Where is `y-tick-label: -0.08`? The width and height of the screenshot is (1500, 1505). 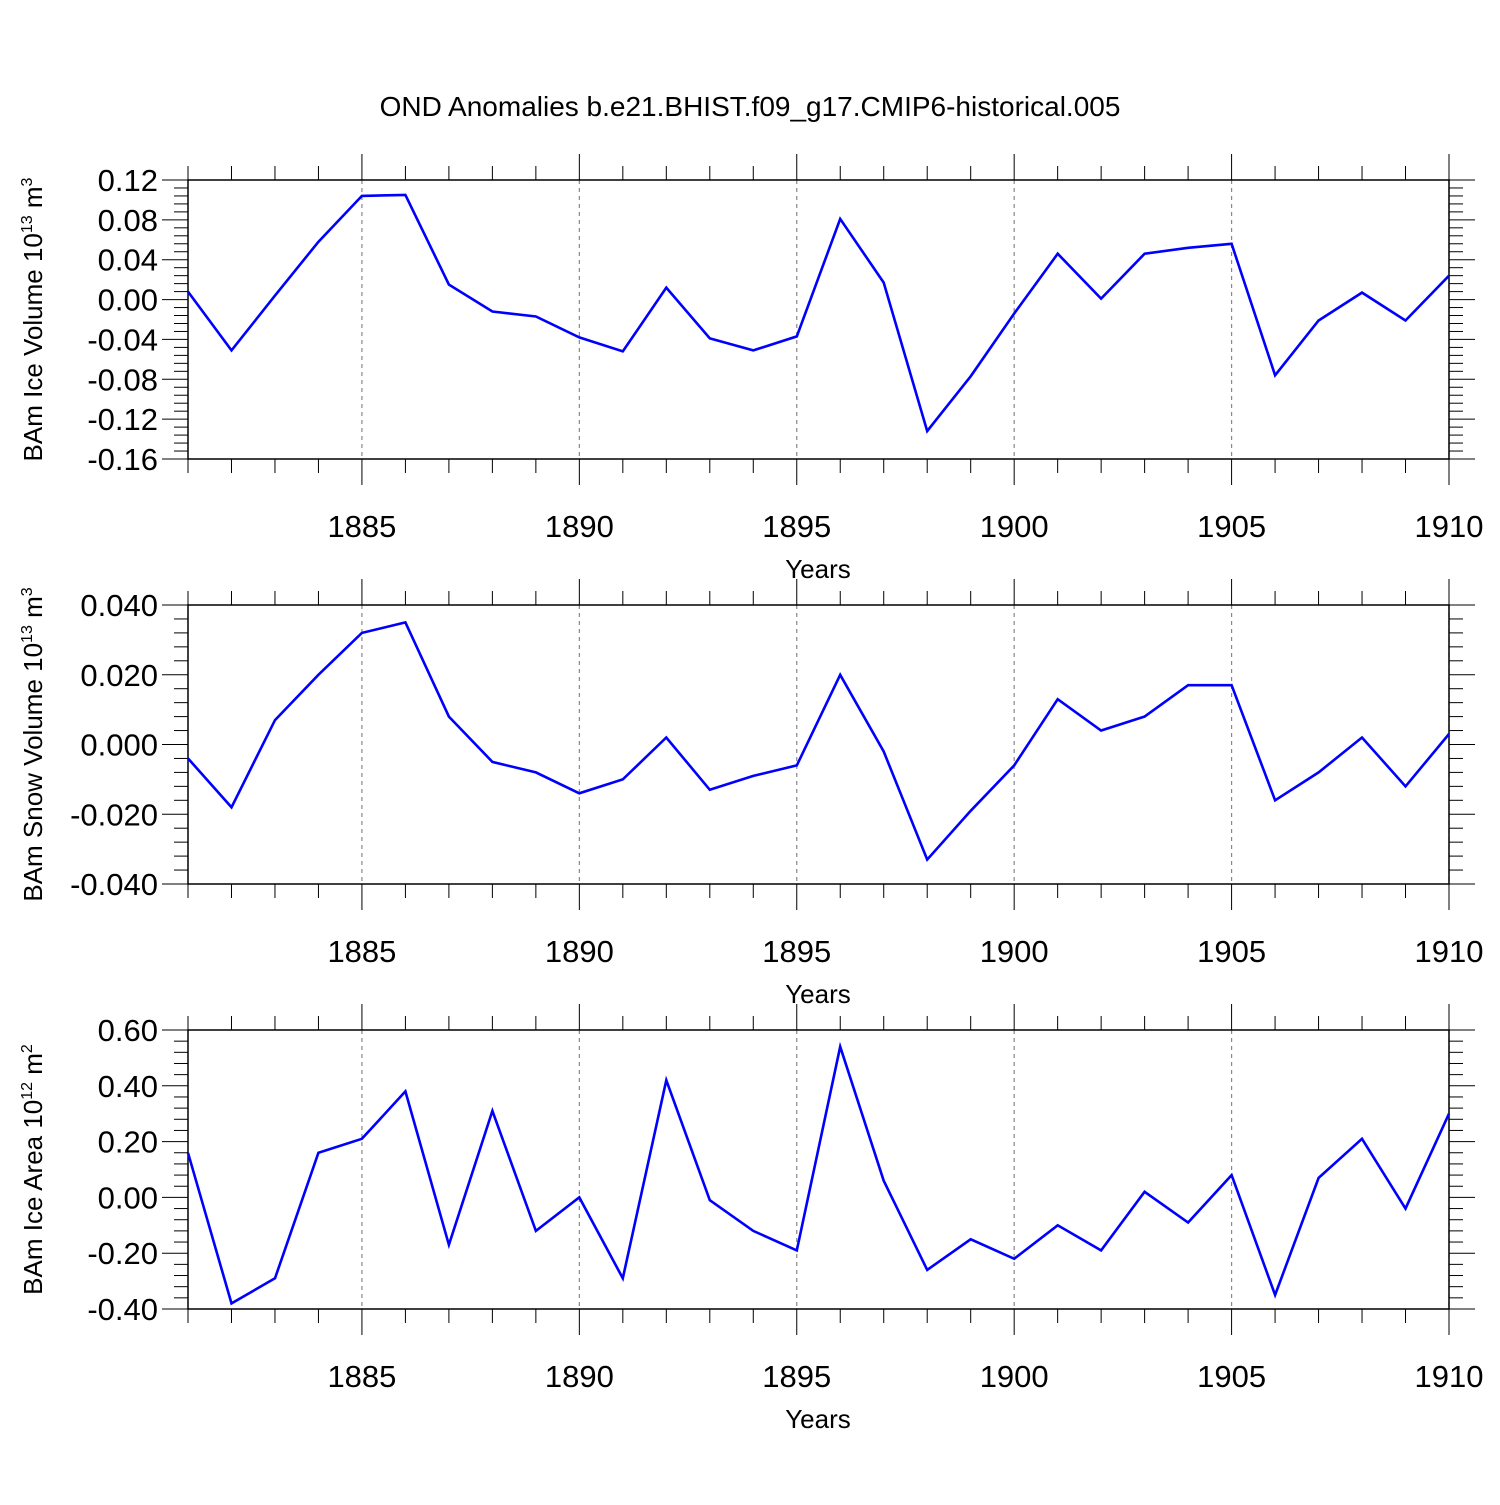
y-tick-label: -0.08 is located at coordinates (122, 379).